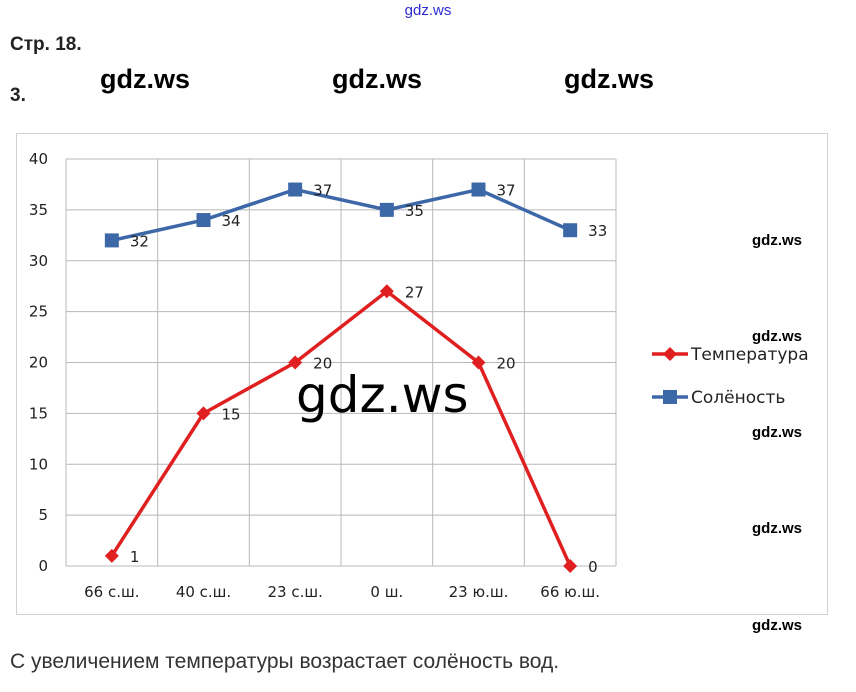 This screenshot has width=856, height=692. Describe the element at coordinates (111, 592) in the screenshot. I see `x-tick-label: 66 с.ш.` at that location.